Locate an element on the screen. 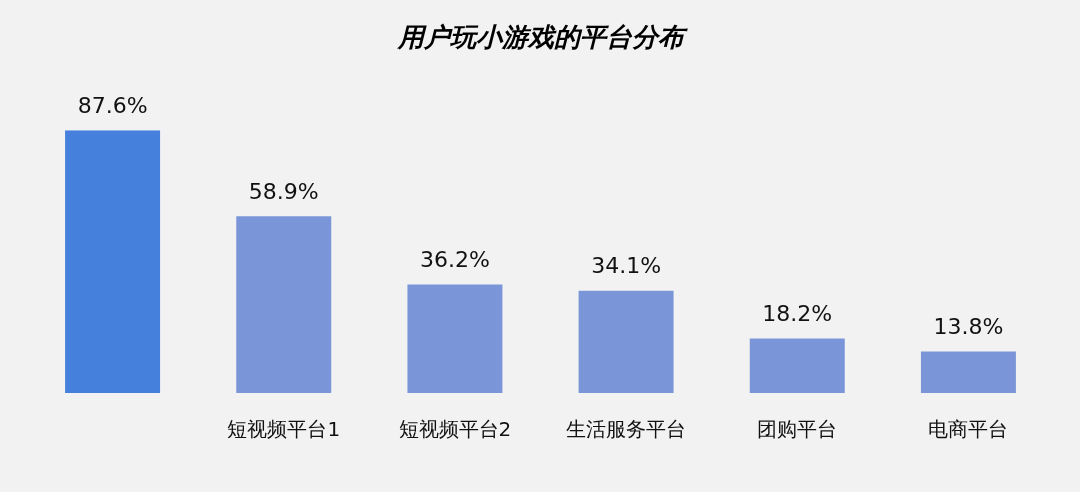 Image resolution: width=1080 pixels, height=492 pixels. data-label: 18.2% is located at coordinates (797, 314).